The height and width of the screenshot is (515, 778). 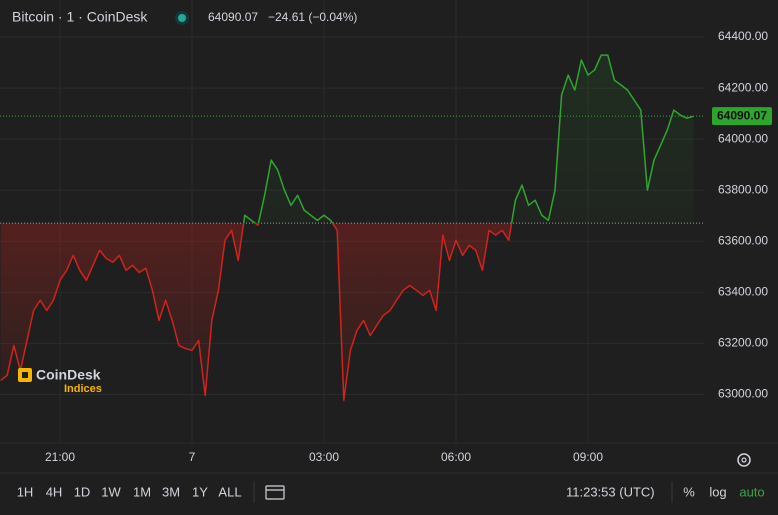 What do you see at coordinates (743, 394) in the screenshot?
I see `y-tick-label: 63000.00` at bounding box center [743, 394].